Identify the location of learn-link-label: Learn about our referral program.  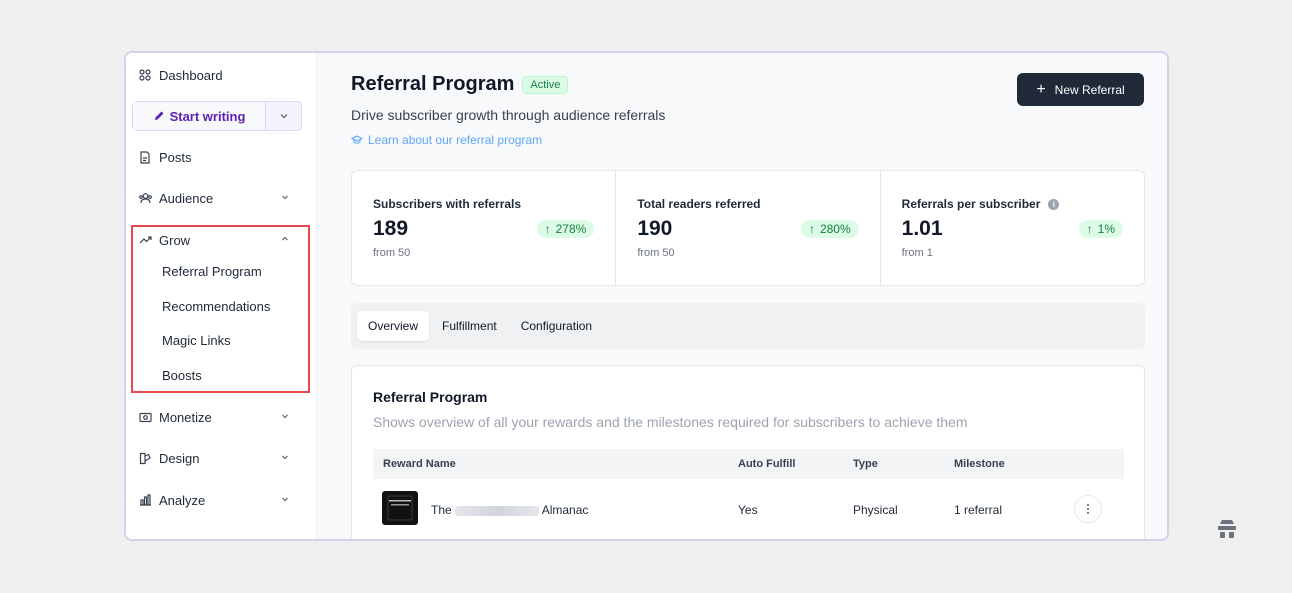
(455, 140).